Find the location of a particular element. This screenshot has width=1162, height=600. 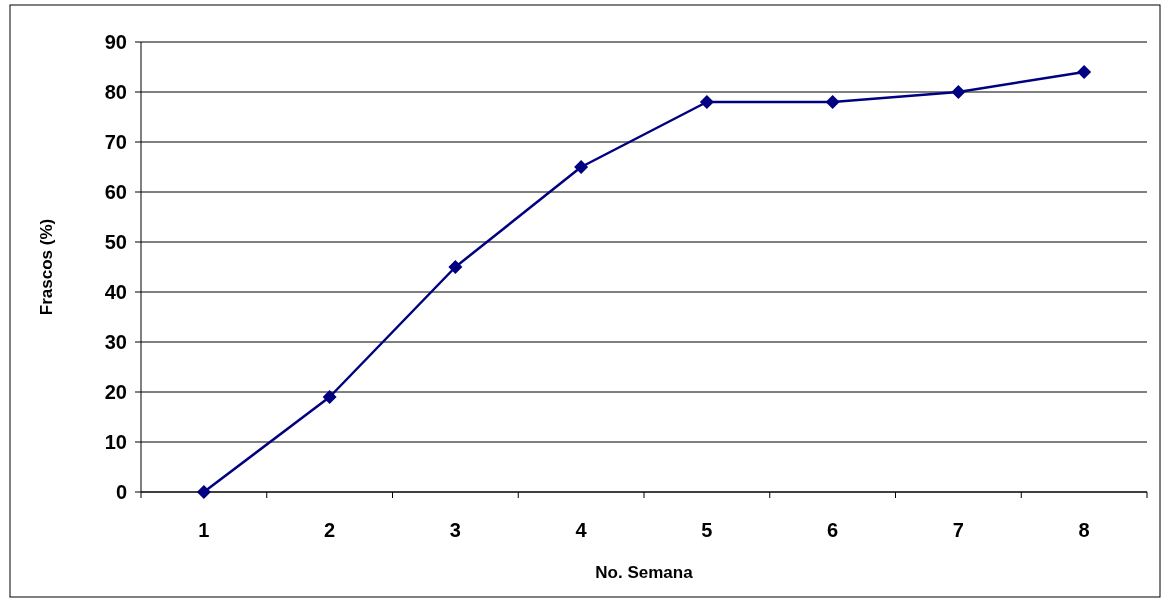

y-tick-label: 90 is located at coordinates (115, 42).